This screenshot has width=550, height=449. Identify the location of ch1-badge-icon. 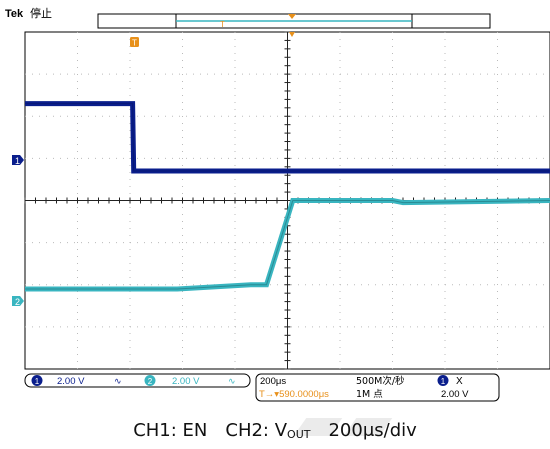
(37, 380).